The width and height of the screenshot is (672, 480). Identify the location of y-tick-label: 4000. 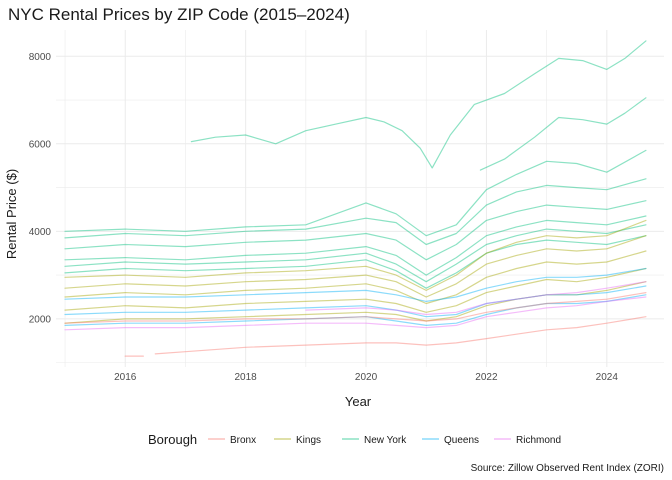
(40, 232).